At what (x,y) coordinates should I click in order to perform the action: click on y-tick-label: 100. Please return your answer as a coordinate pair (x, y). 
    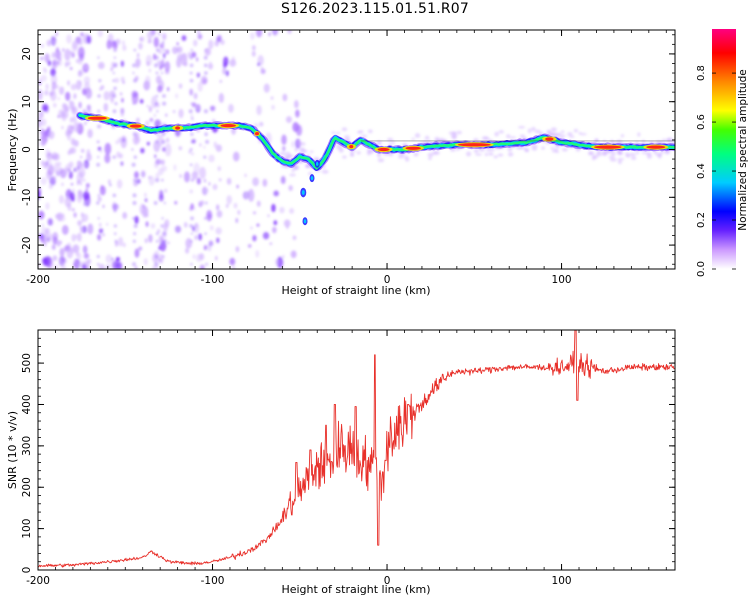
    Looking at the image, I should click on (27, 529).